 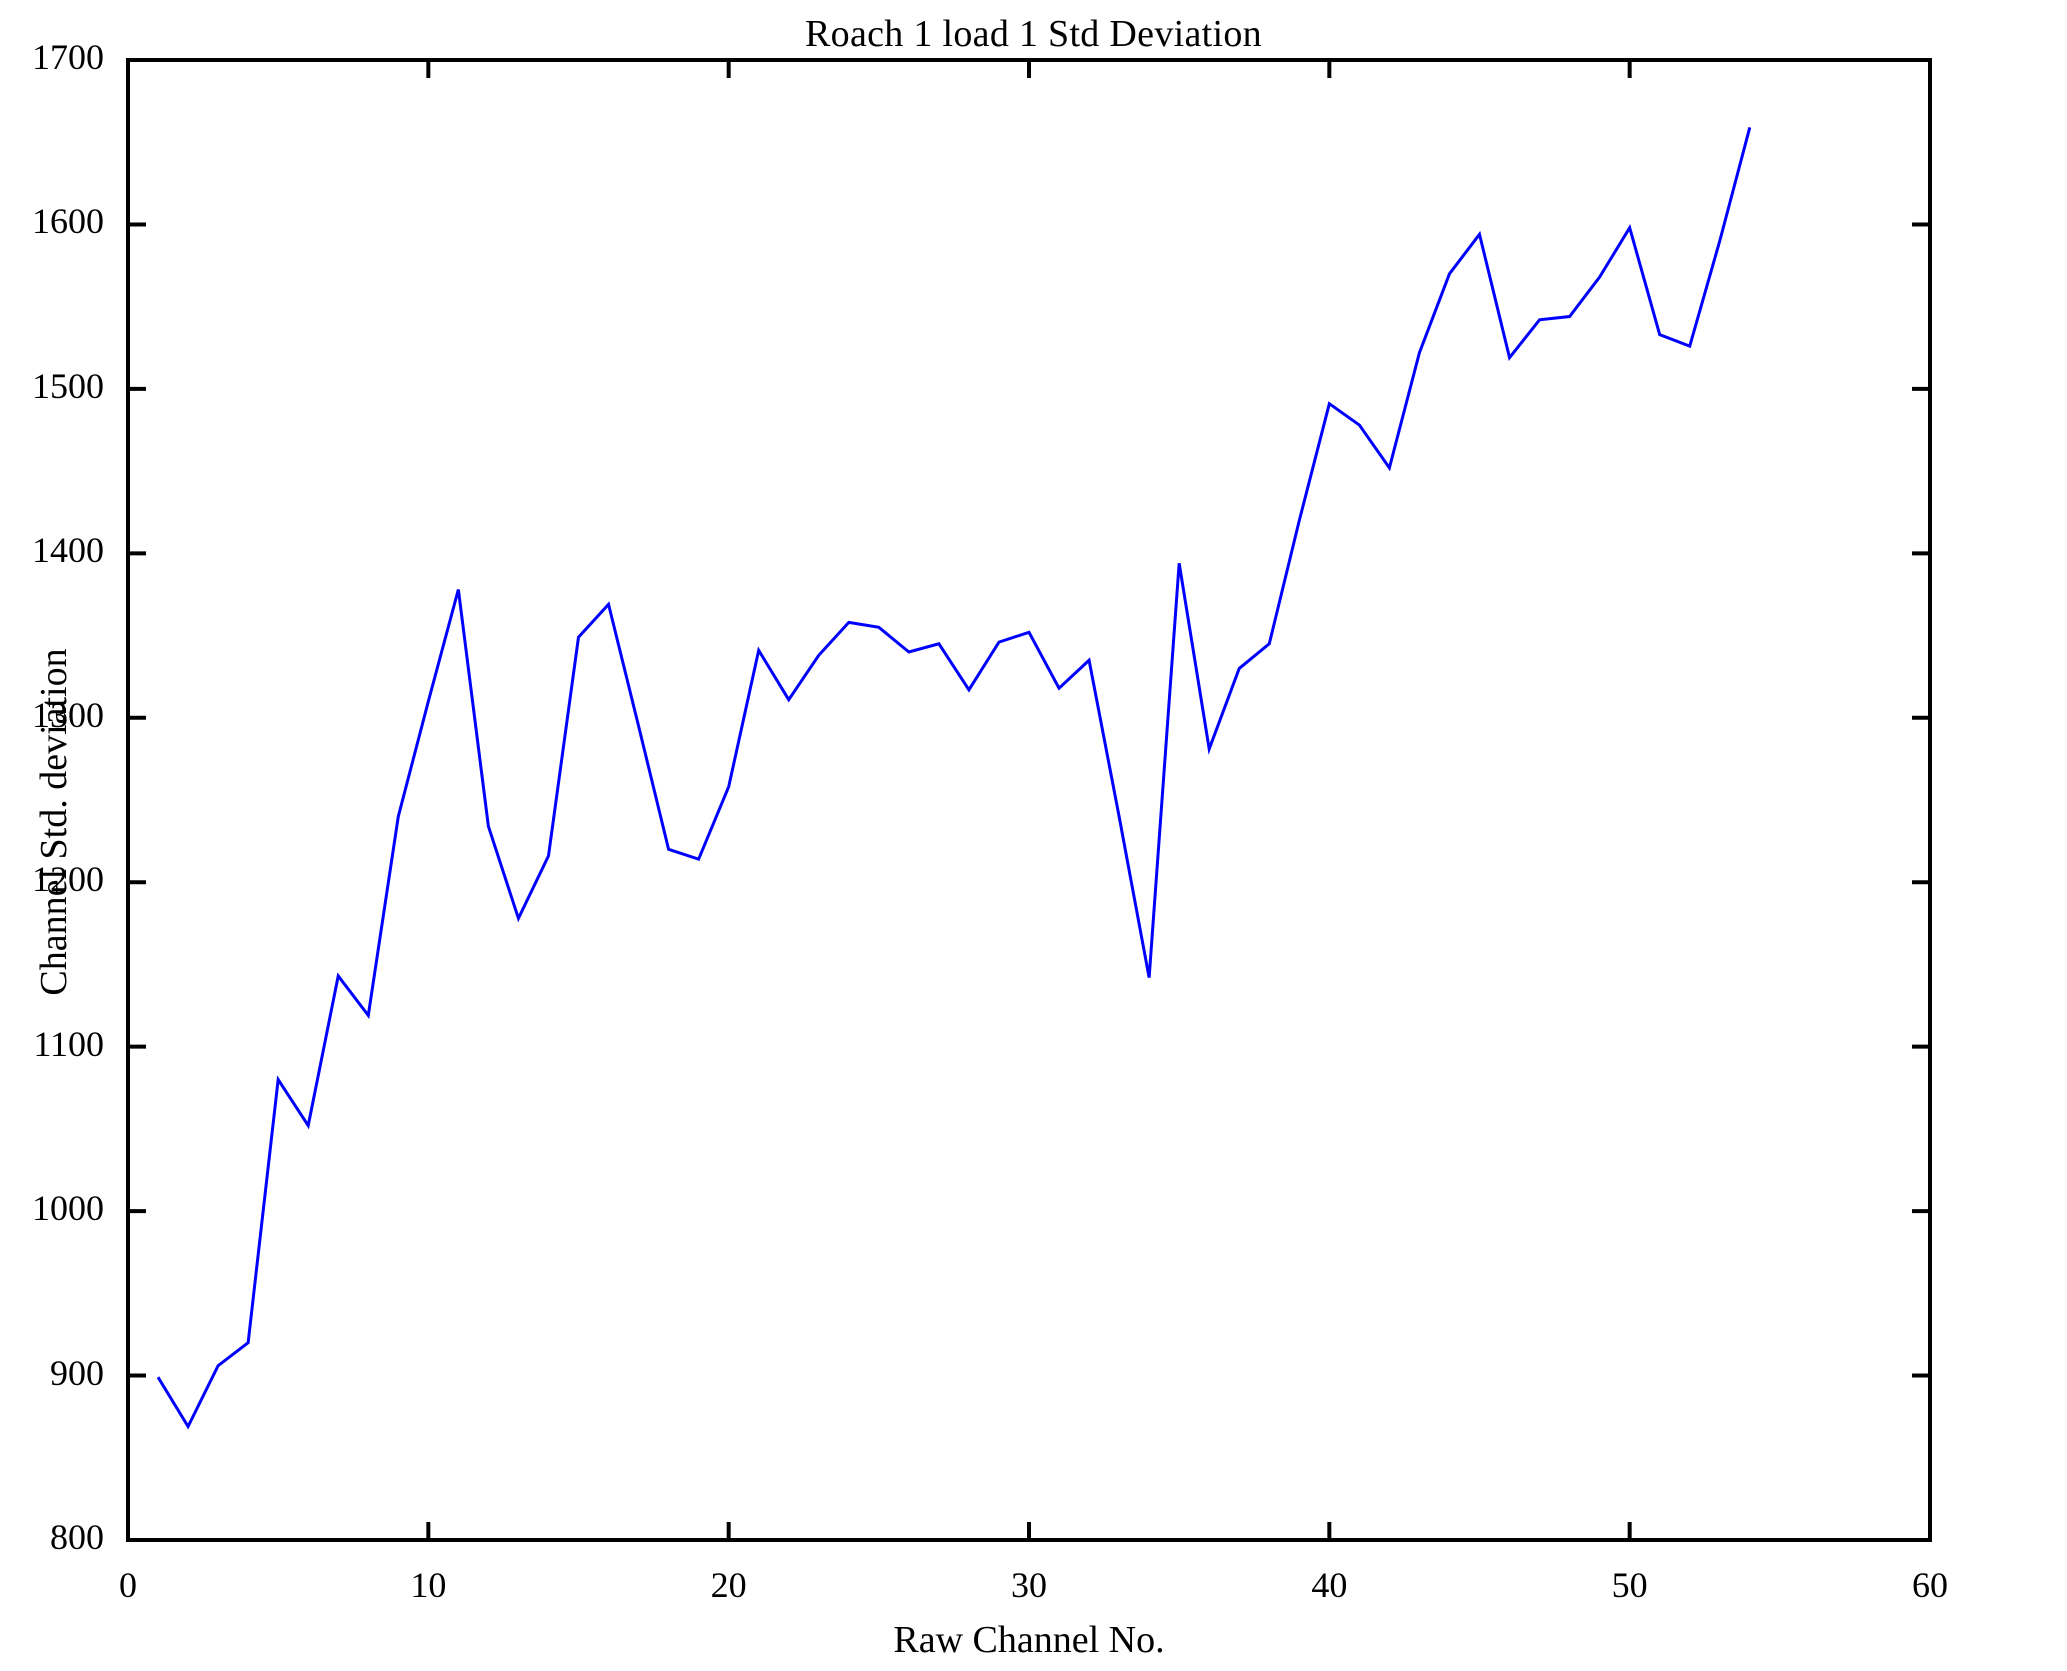 I want to click on y-tick-label: 1200, so click(x=68, y=879).